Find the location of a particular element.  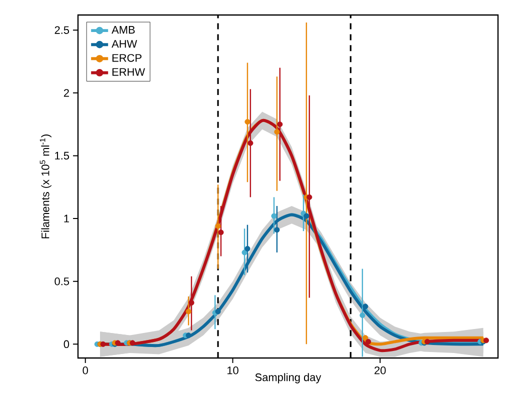

y-axis-title: Filaments (x 10$^{5}$ ml$^{-1}$) is located at coordinates (46, 186).